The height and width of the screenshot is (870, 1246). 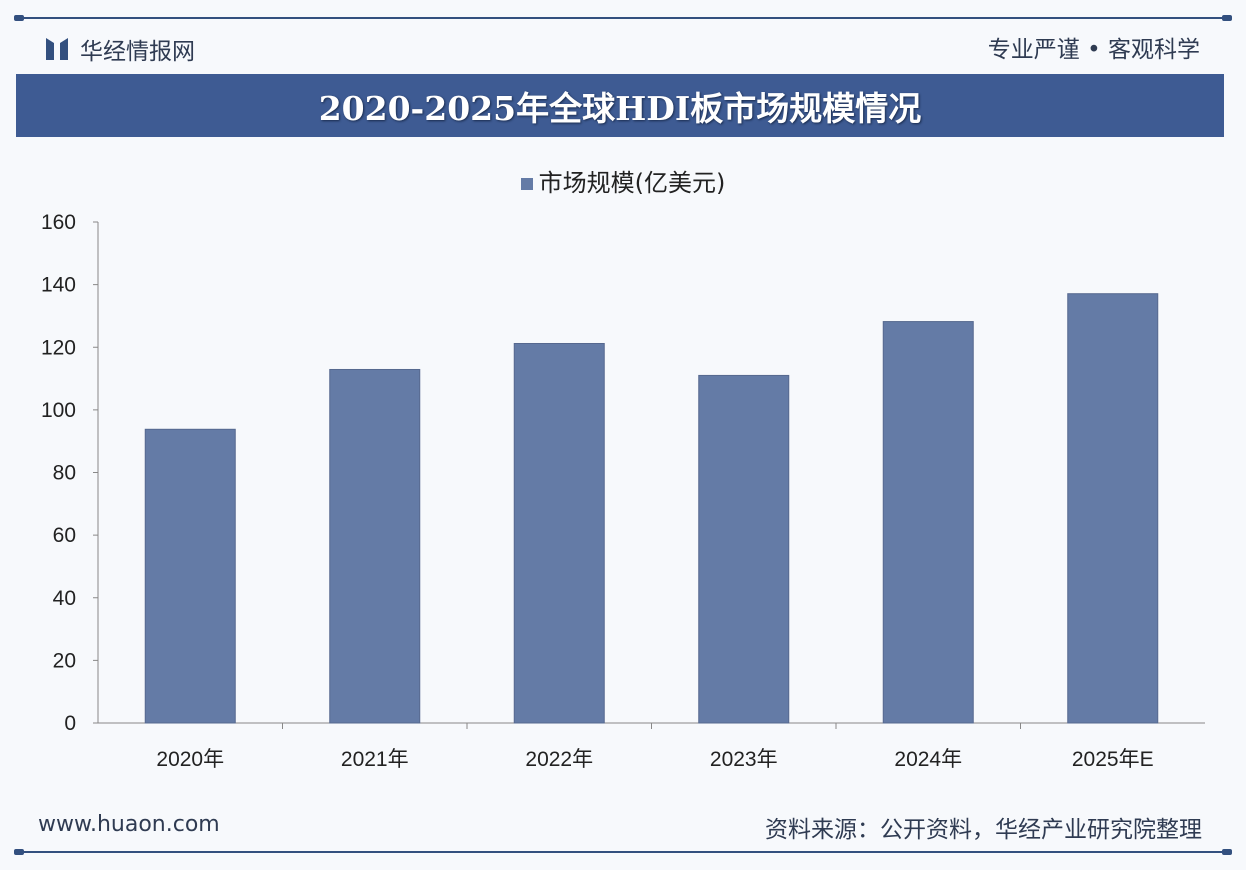 I want to click on x-tick-label: 2021年, so click(x=375, y=759).